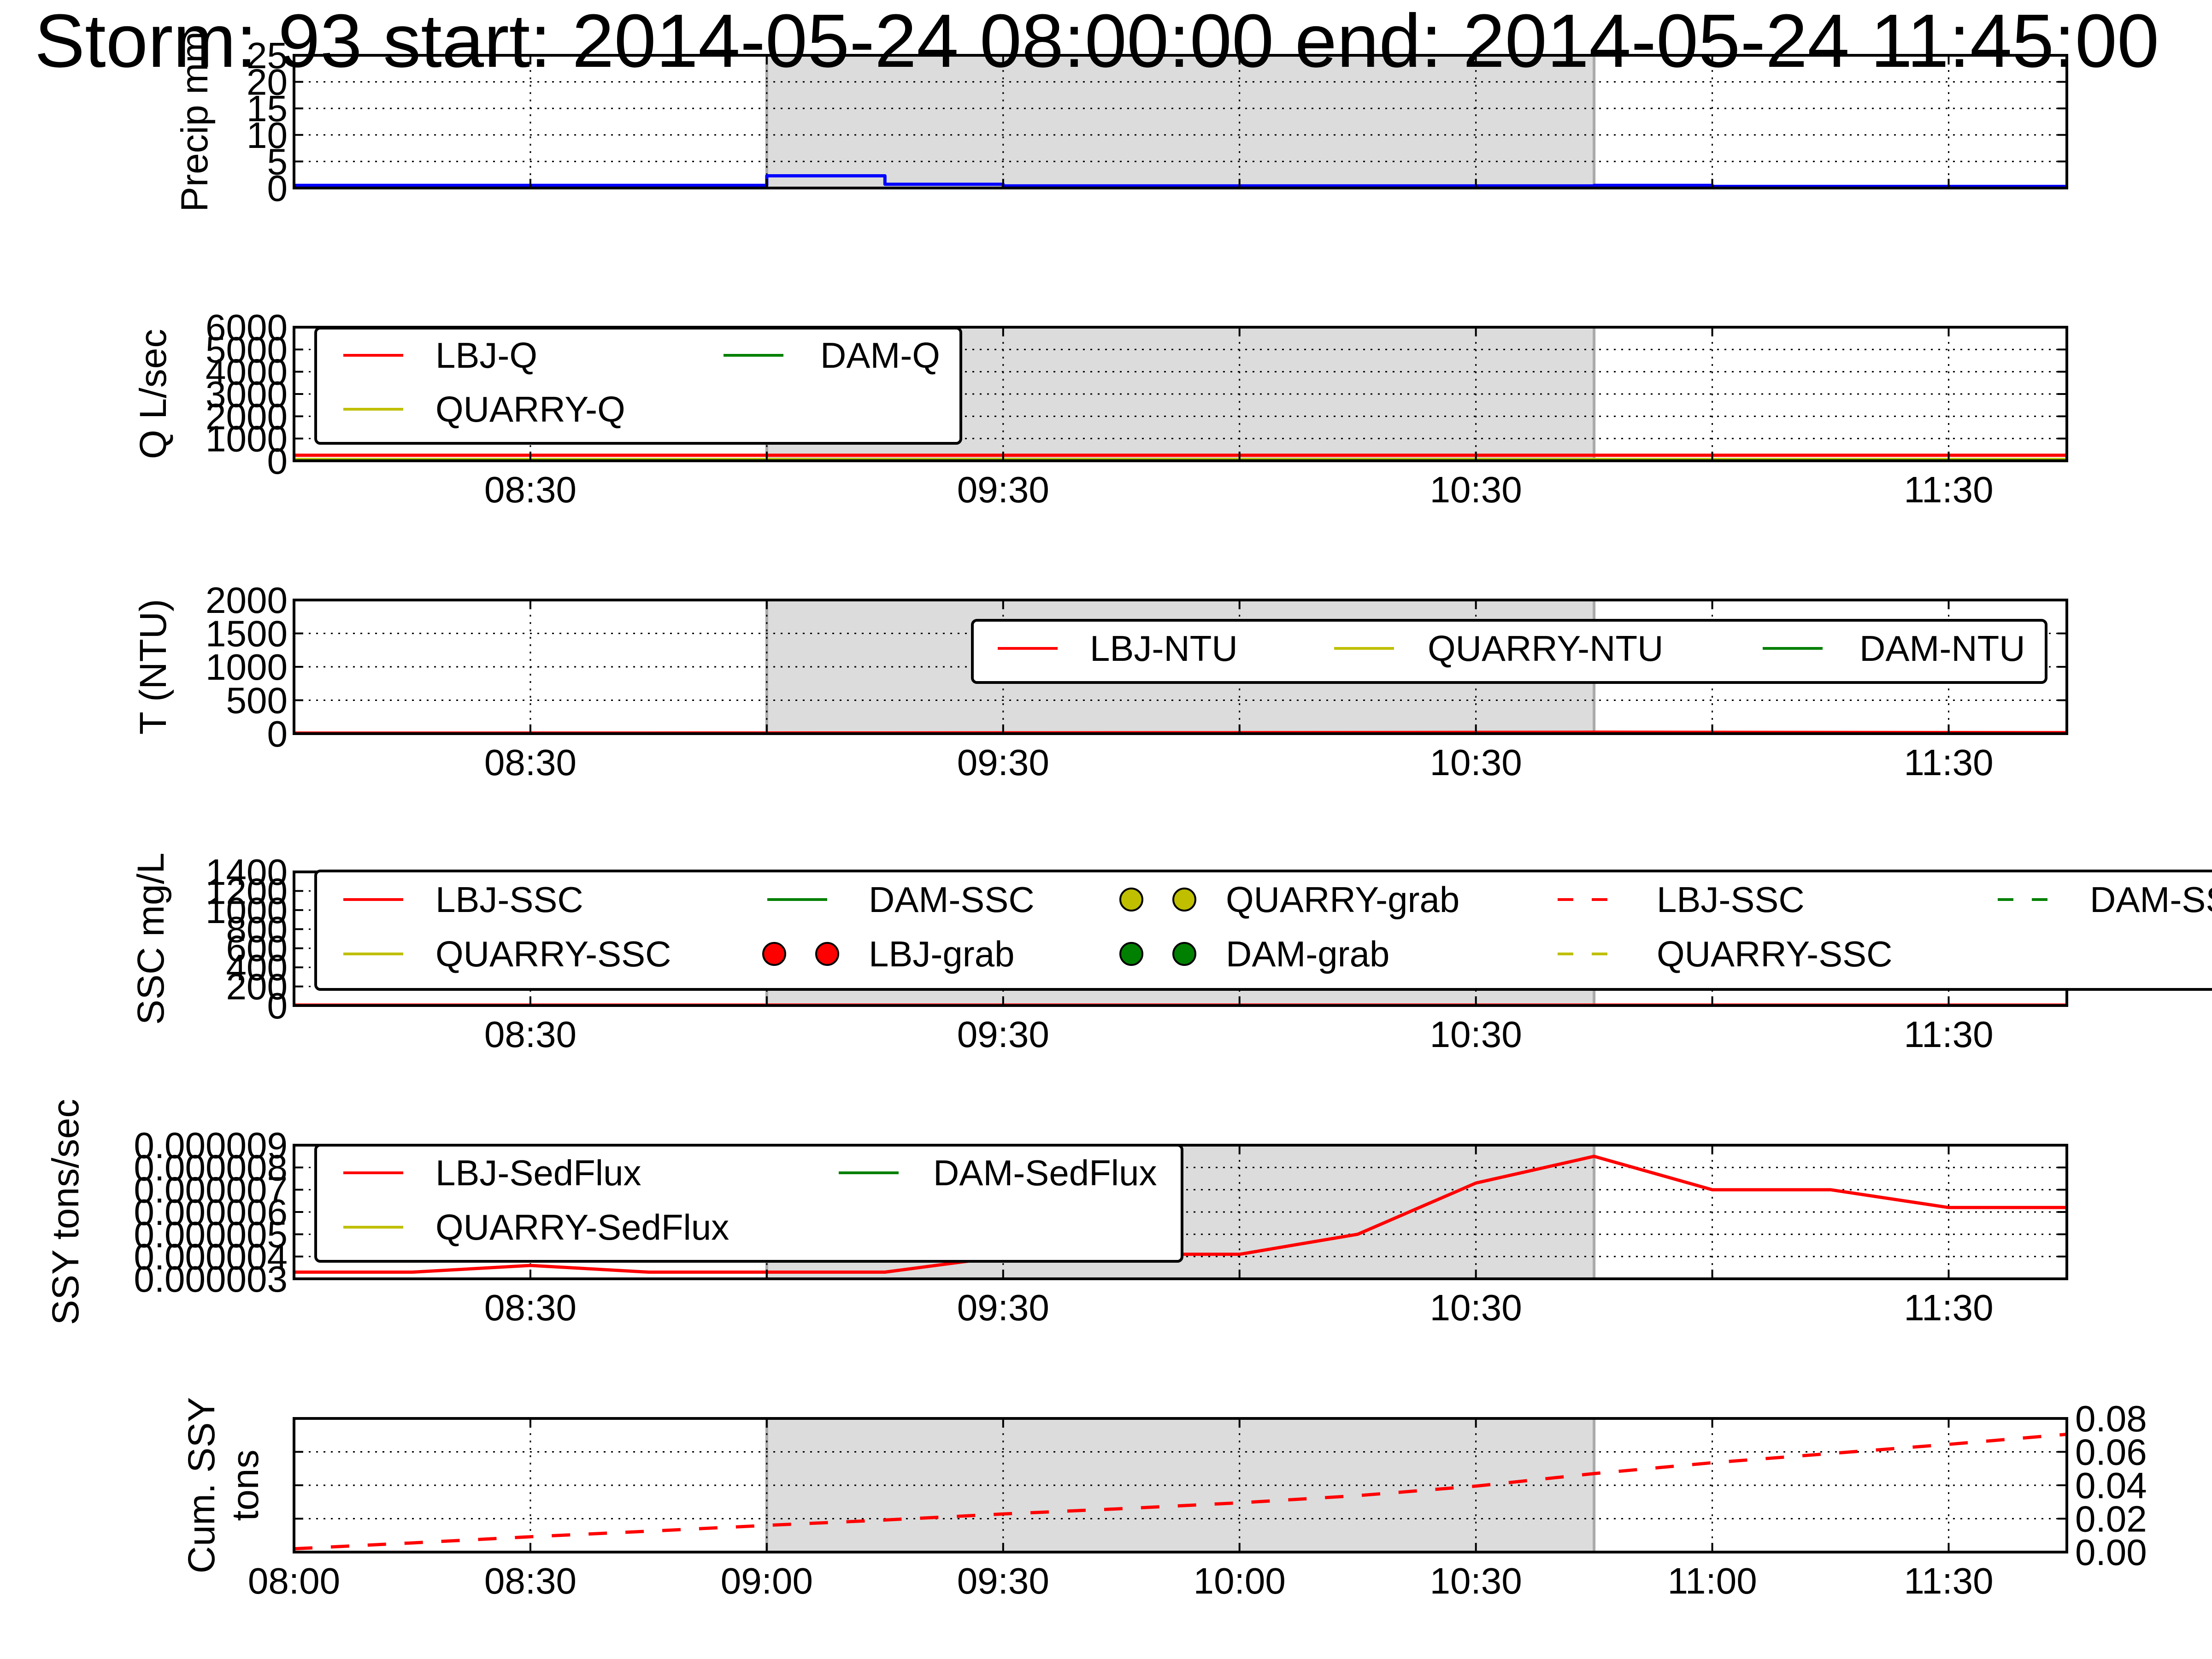 The height and width of the screenshot is (1659, 2212). What do you see at coordinates (880, 355) in the screenshot?
I see `legend-label: DAM-Q` at bounding box center [880, 355].